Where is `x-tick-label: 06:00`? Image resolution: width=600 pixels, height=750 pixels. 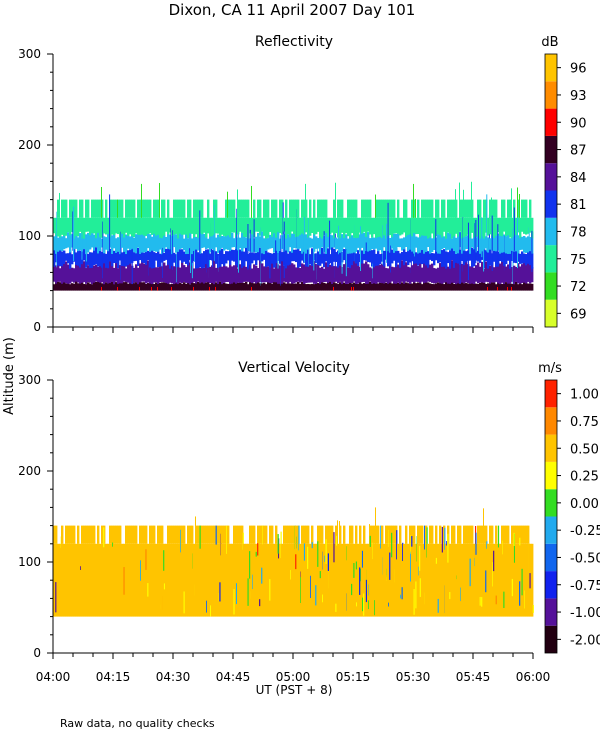
x-tick-label: 06:00 is located at coordinates (533, 677).